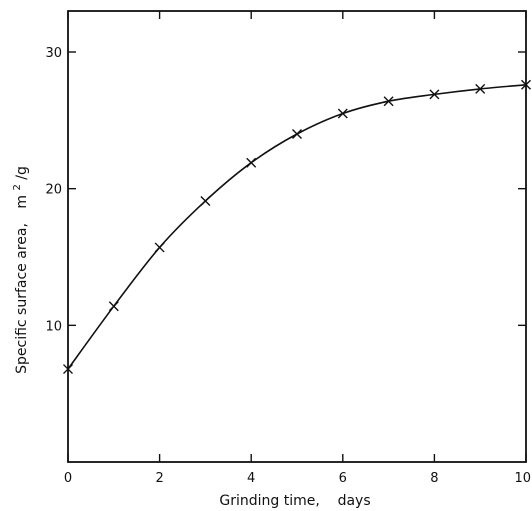 The image size is (532, 511). I want to click on x-tick-label: 4, so click(251, 478).